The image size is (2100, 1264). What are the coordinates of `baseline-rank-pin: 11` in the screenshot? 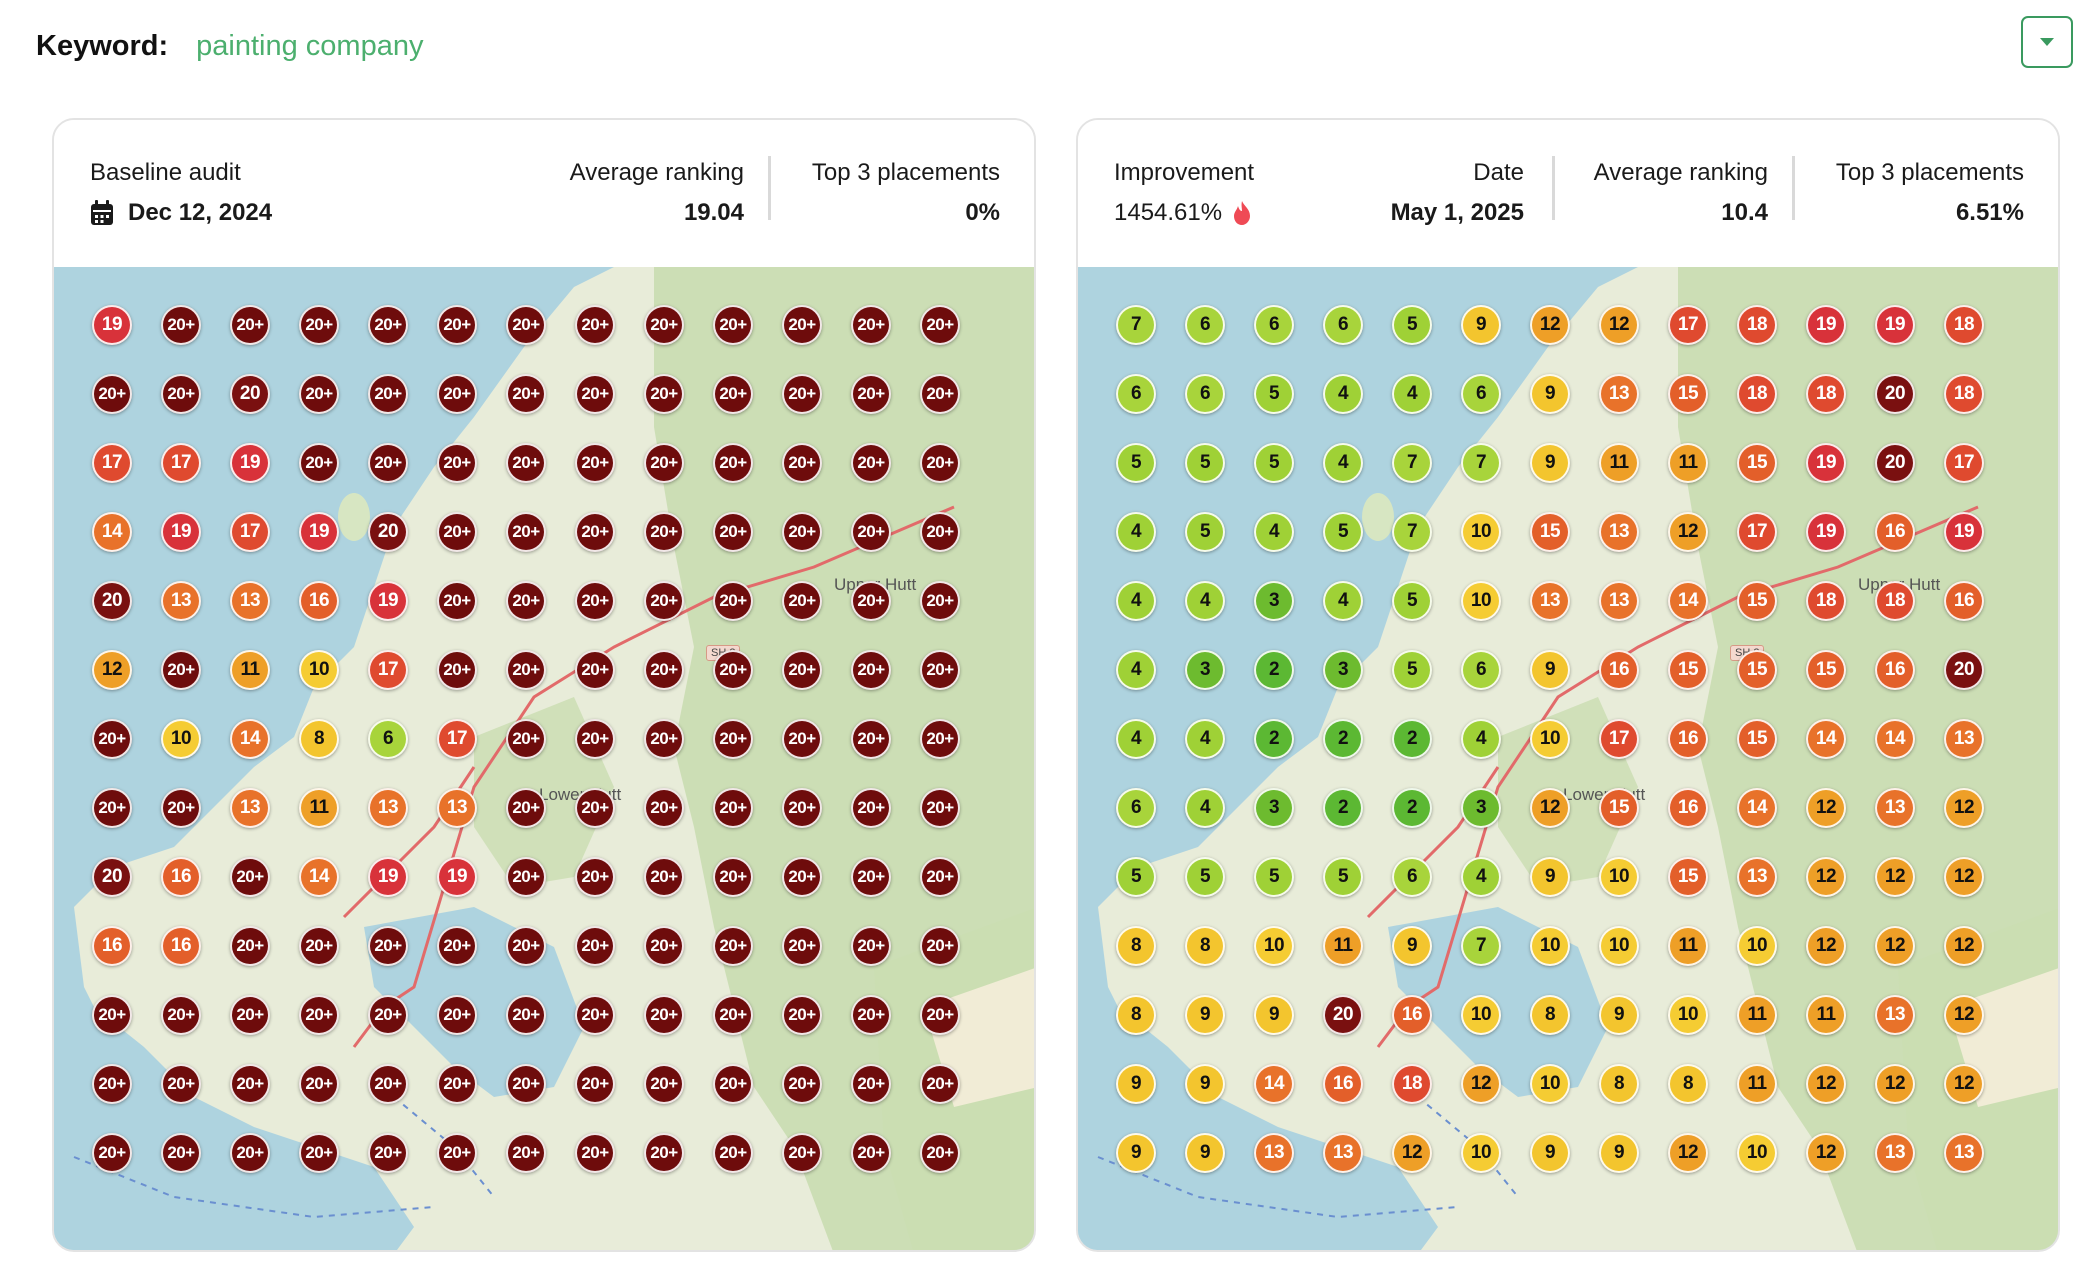 It's located at (250, 670).